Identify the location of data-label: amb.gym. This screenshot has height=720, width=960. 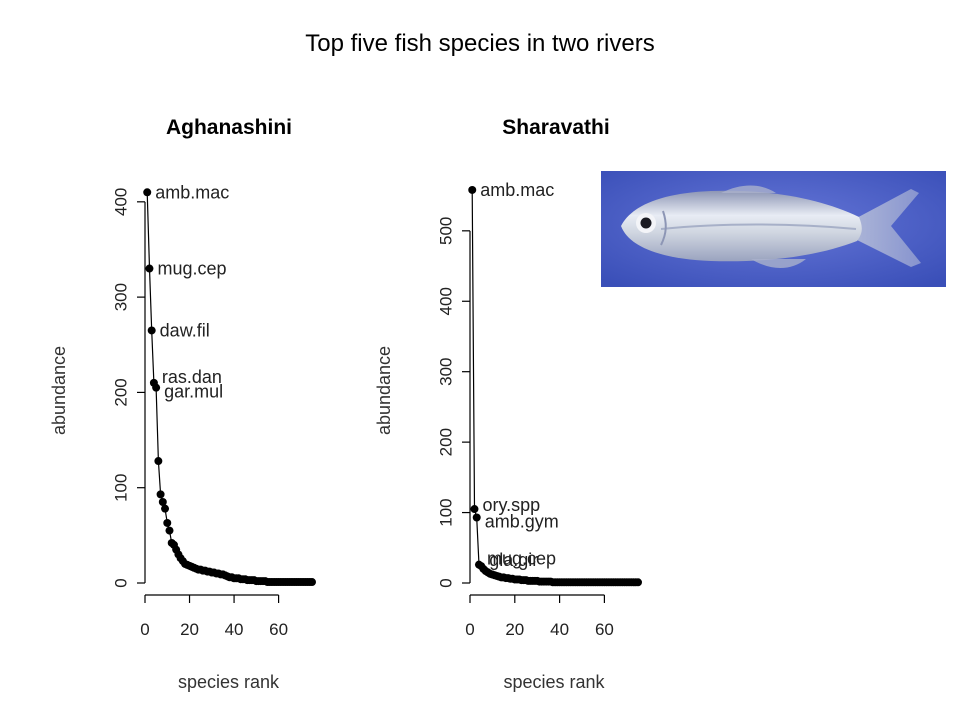
(522, 521).